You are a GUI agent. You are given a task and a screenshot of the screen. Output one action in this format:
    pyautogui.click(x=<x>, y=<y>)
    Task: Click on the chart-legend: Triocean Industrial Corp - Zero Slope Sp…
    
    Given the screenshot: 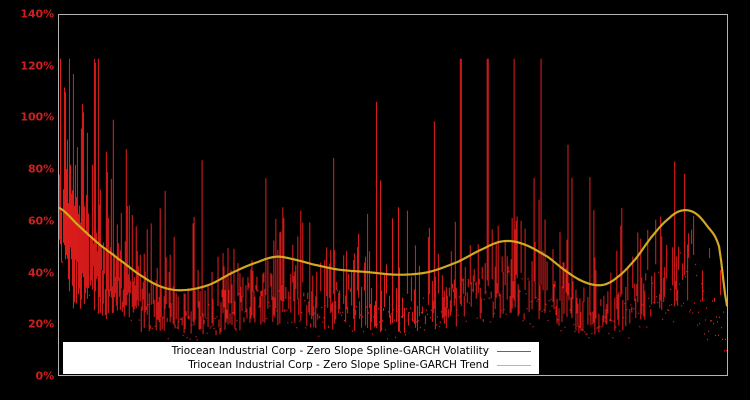 What is the action you would take?
    pyautogui.click(x=301, y=358)
    